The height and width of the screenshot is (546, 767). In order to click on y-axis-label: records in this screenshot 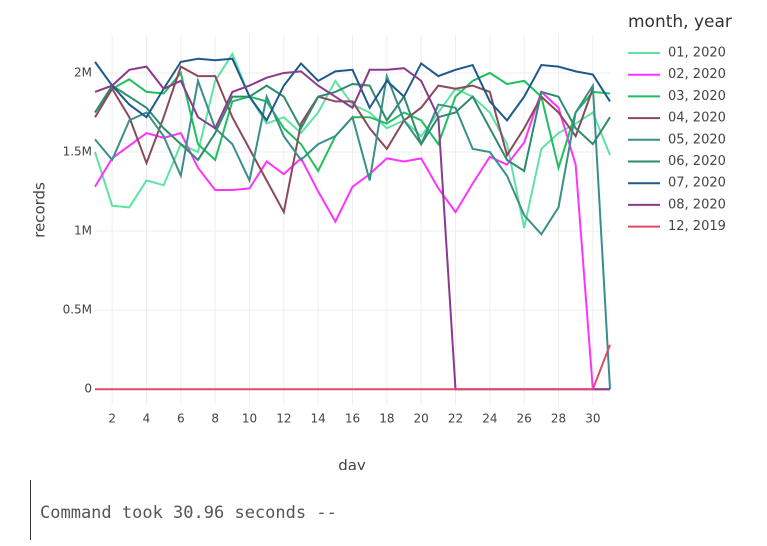, I will do `click(40, 210)`.